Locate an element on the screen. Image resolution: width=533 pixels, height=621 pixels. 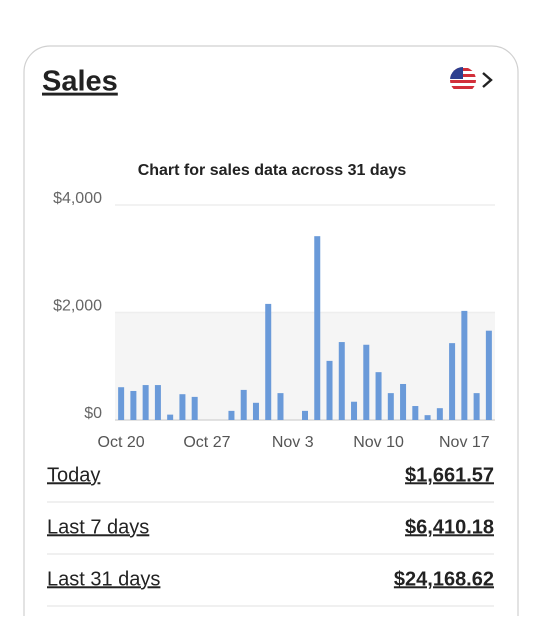
y-tick-label: $4,000 is located at coordinates (77, 198).